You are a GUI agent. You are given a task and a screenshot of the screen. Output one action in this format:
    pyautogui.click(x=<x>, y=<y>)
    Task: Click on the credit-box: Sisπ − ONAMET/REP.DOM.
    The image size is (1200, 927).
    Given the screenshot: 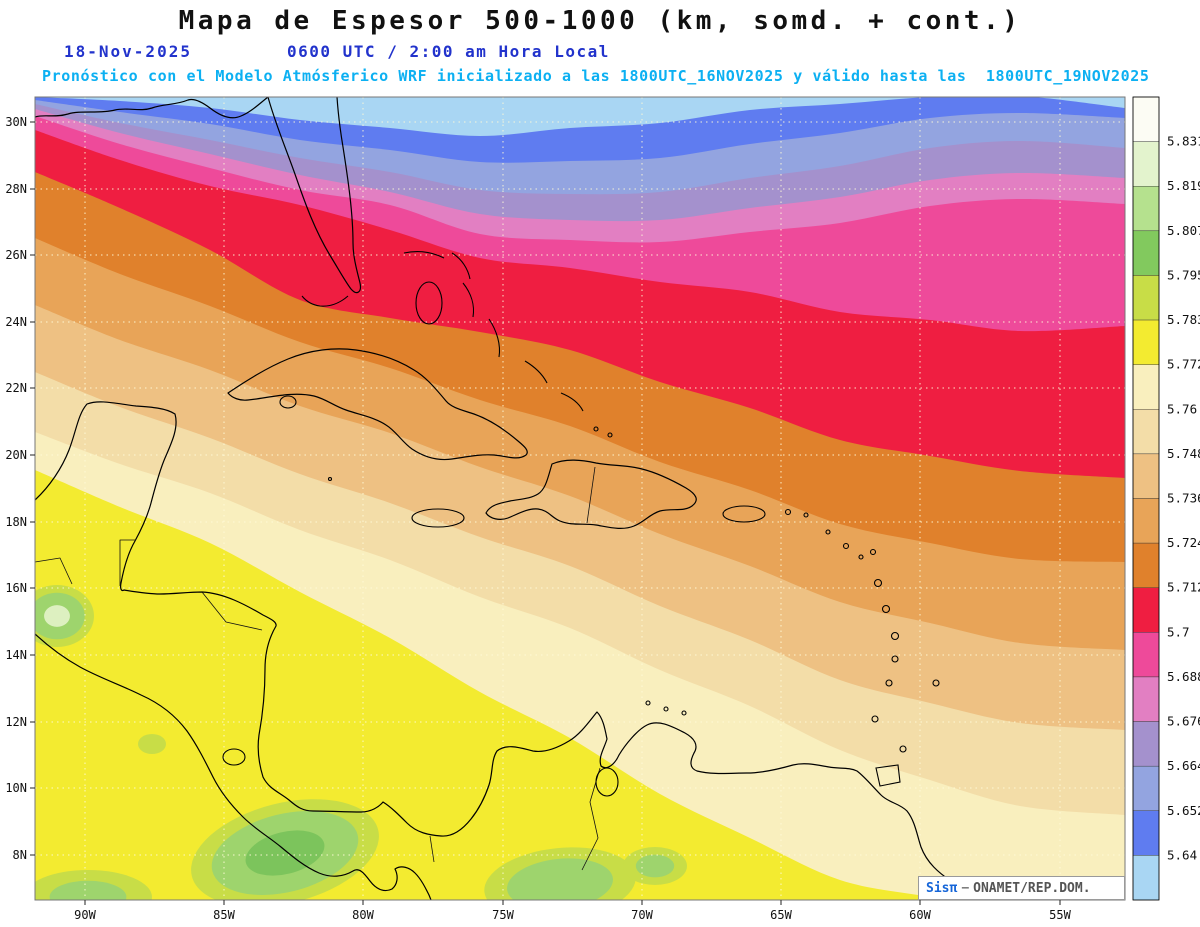 What is the action you would take?
    pyautogui.click(x=1021, y=888)
    